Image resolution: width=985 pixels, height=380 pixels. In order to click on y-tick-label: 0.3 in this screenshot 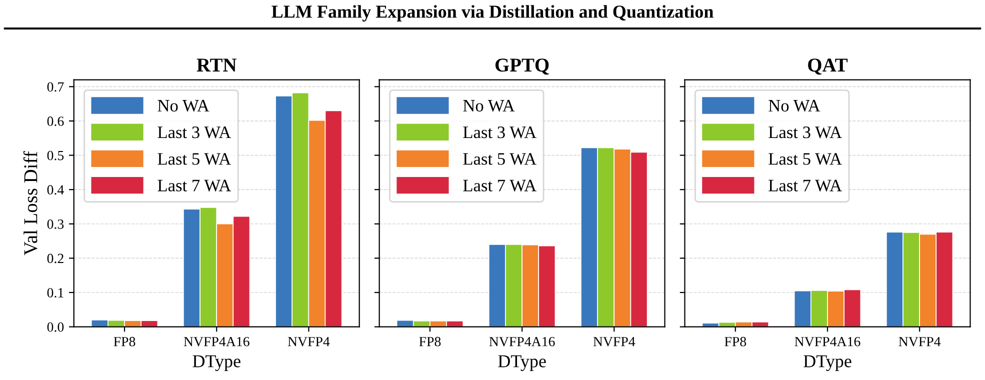, I will do `click(55, 224)`.